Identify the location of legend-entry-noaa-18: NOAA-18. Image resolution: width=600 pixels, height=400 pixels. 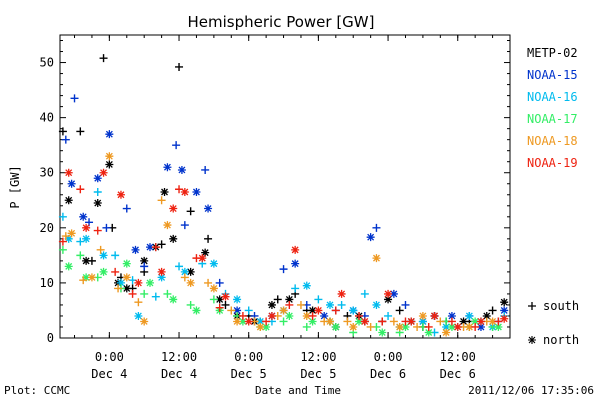
(552, 141).